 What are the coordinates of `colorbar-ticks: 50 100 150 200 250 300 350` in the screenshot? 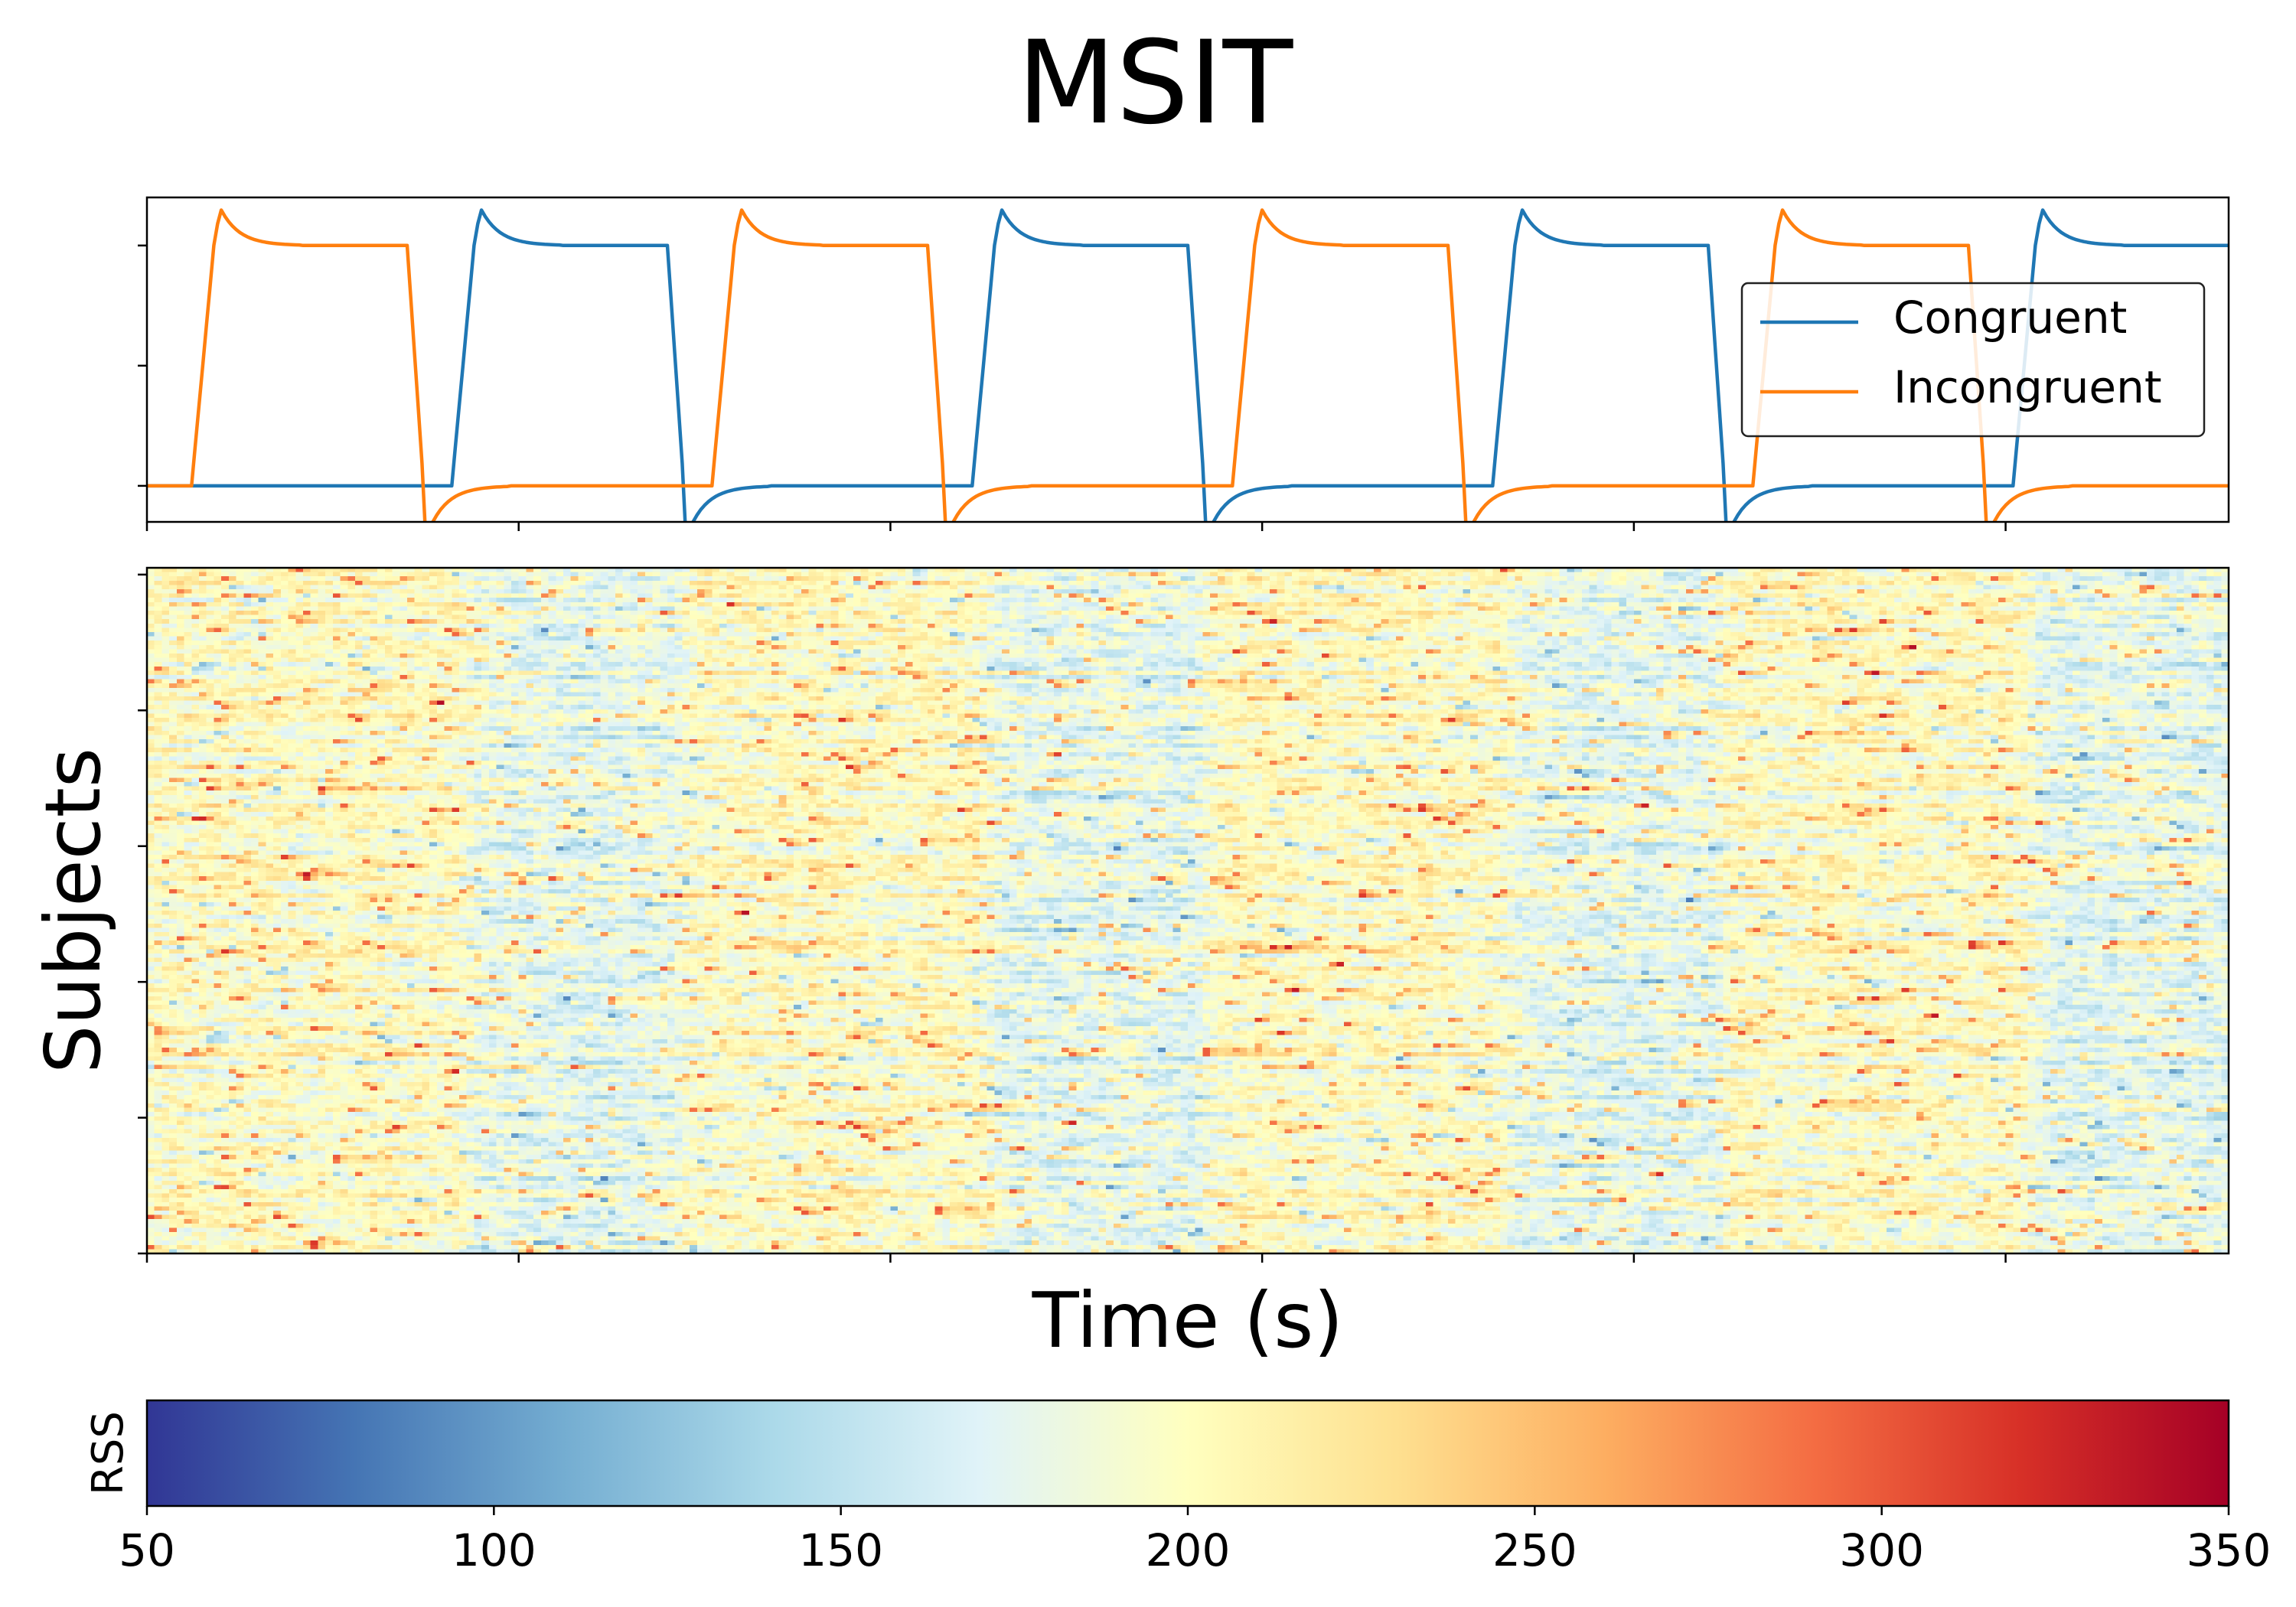 It's located at (1195, 1541).